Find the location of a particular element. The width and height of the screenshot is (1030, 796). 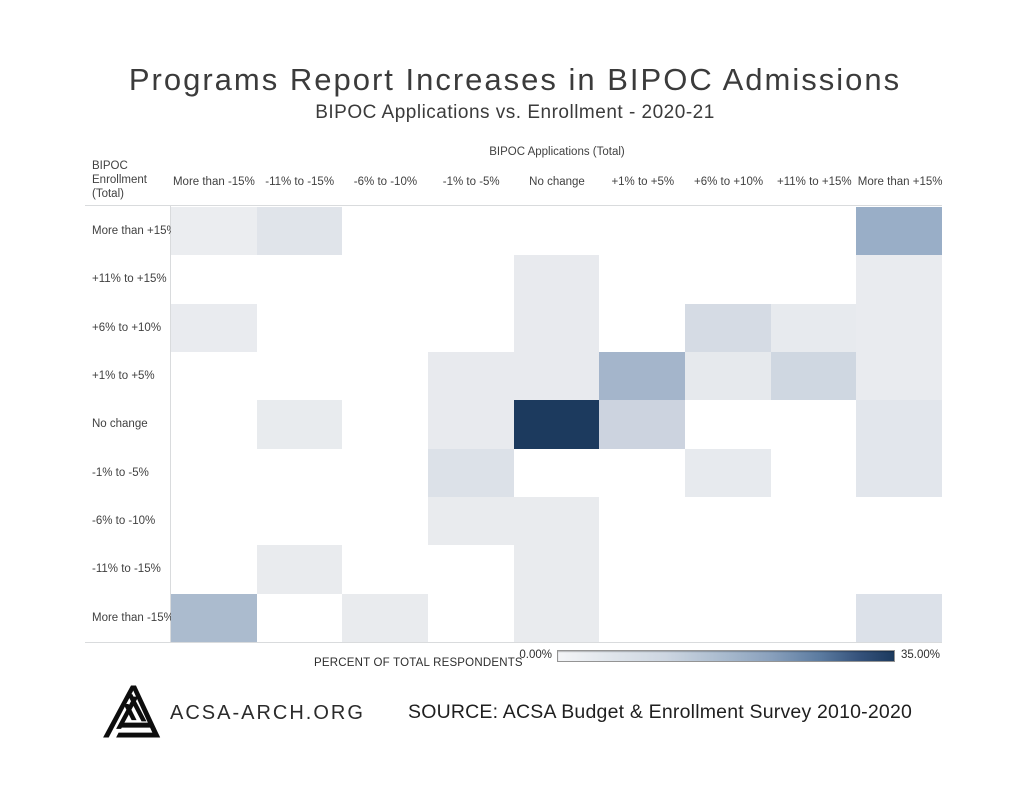

column-header: -6% to -10% is located at coordinates (385, 182).